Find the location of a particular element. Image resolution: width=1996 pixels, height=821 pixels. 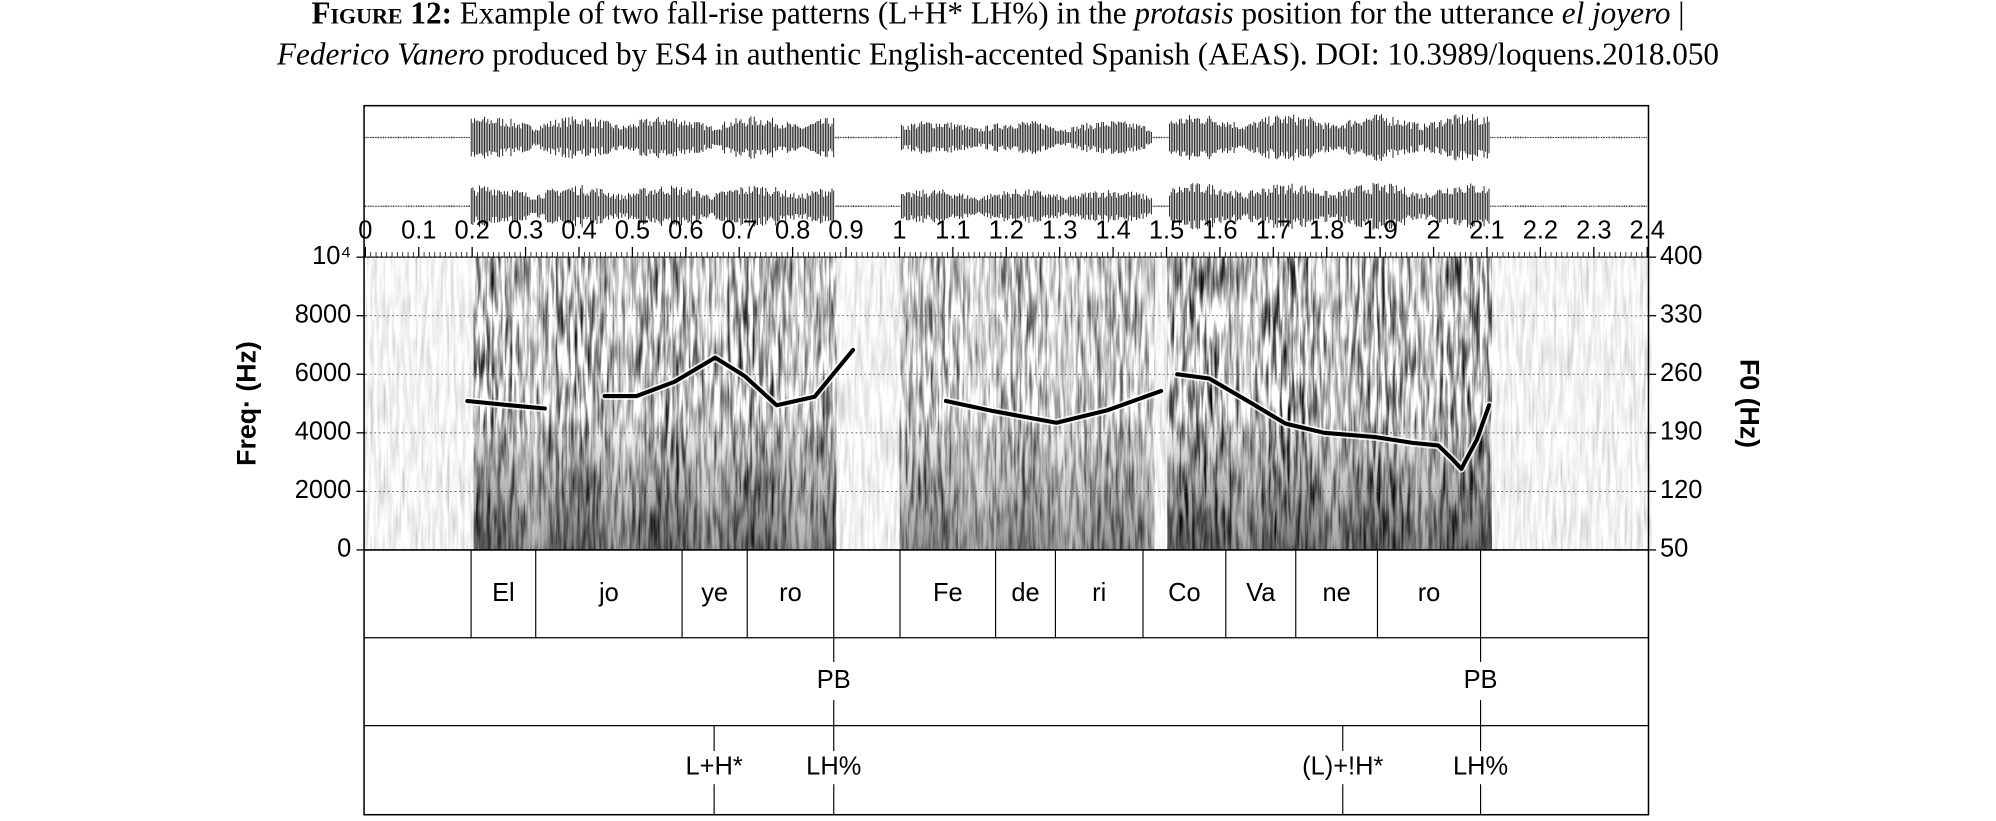

syllable-label: ye is located at coordinates (714, 593).